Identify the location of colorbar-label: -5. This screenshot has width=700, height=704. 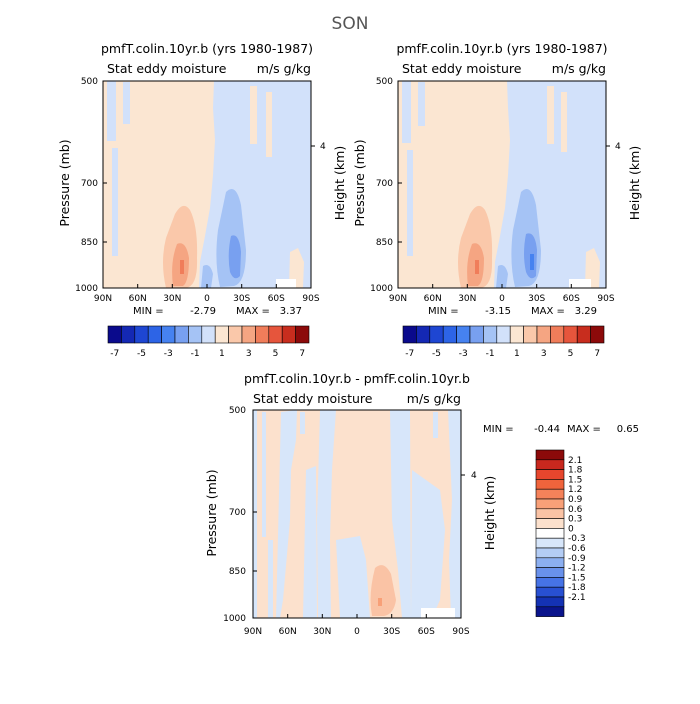
(436, 354).